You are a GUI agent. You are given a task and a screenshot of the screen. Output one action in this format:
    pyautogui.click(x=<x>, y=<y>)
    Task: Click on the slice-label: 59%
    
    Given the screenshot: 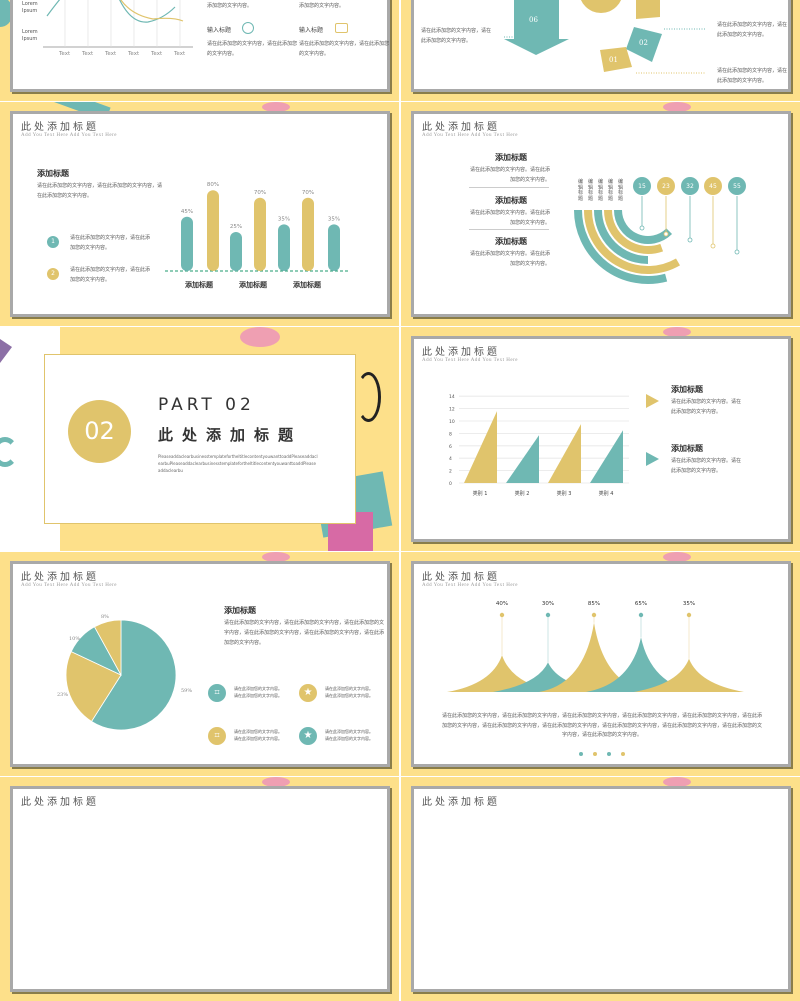 What is the action you would take?
    pyautogui.click(x=186, y=691)
    